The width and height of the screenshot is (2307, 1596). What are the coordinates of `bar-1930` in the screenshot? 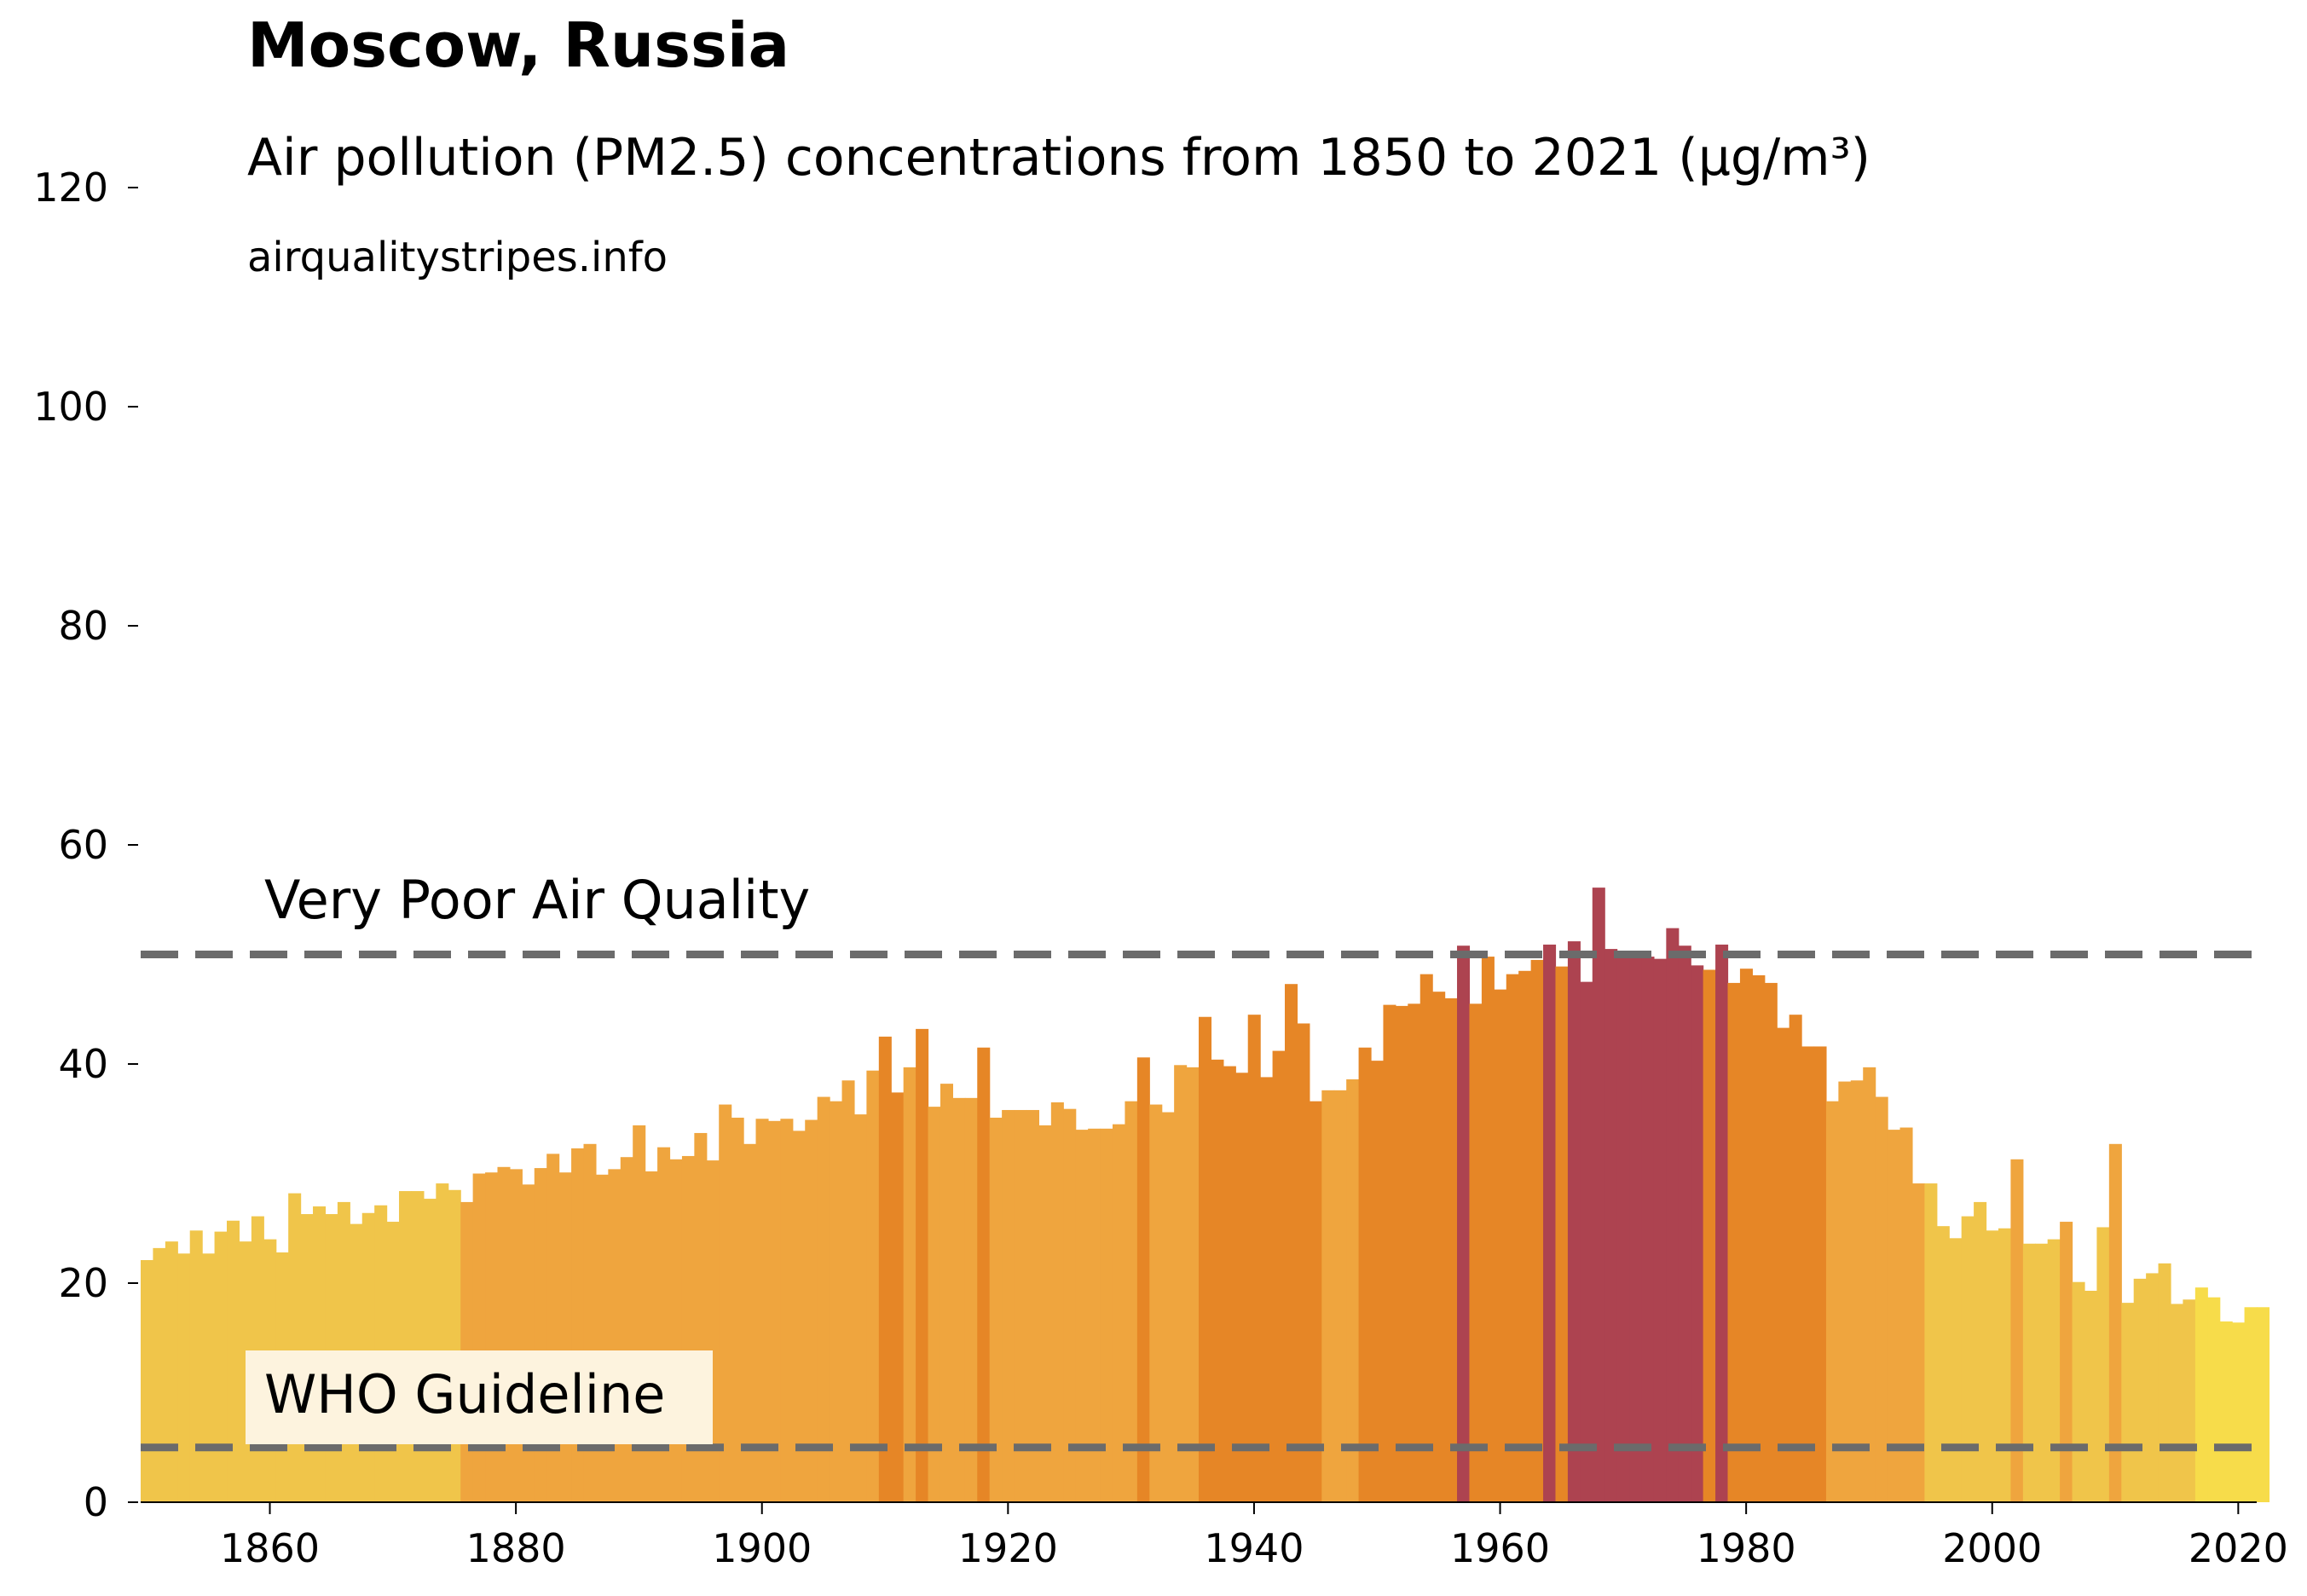 It's located at (1131, 1301).